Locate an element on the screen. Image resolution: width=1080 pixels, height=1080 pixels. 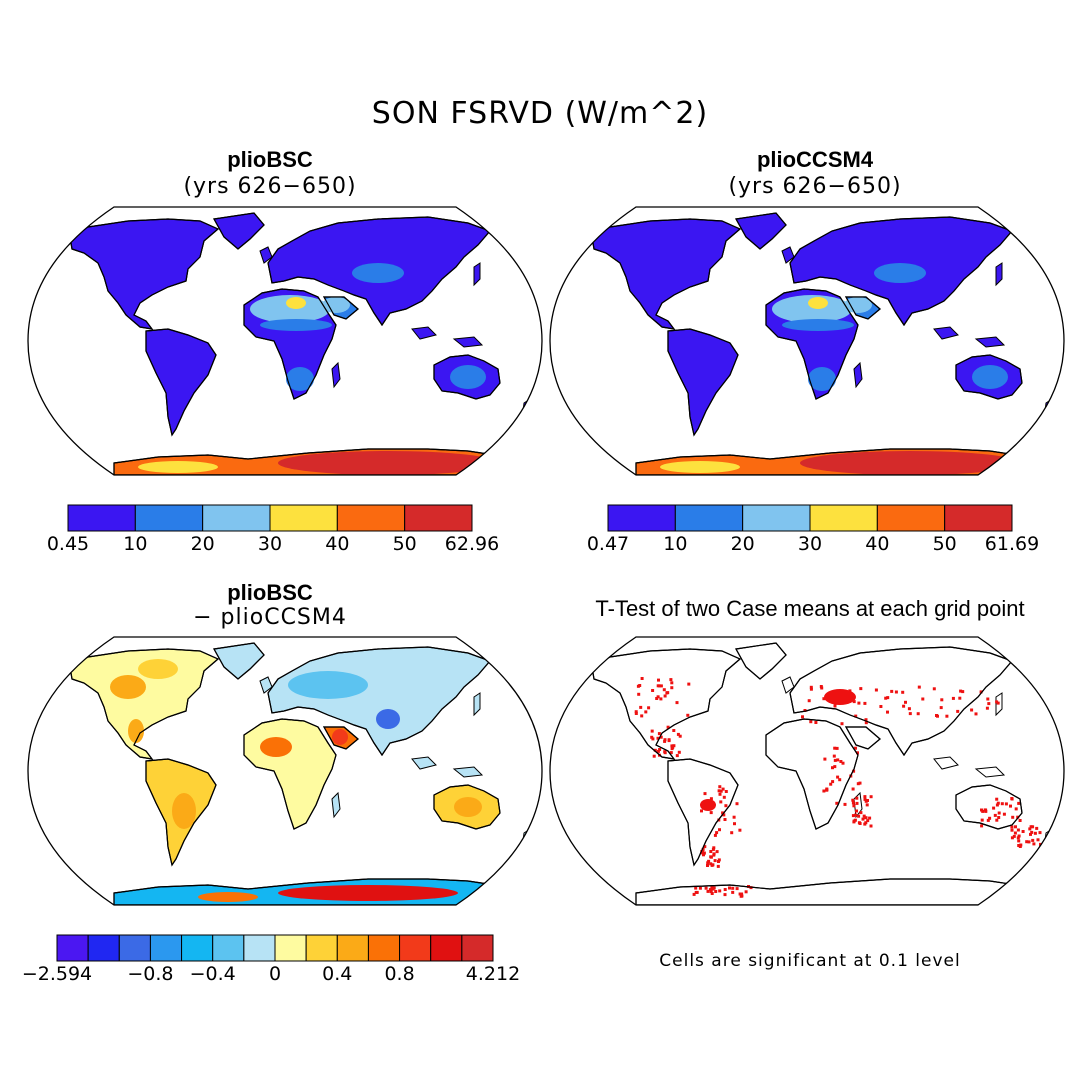
signif-cluster-brazil is located at coordinates (708, 805).